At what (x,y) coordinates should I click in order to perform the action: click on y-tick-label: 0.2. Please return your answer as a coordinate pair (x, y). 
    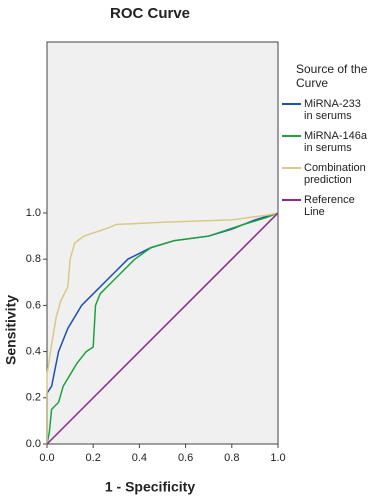
    Looking at the image, I should click on (33, 398).